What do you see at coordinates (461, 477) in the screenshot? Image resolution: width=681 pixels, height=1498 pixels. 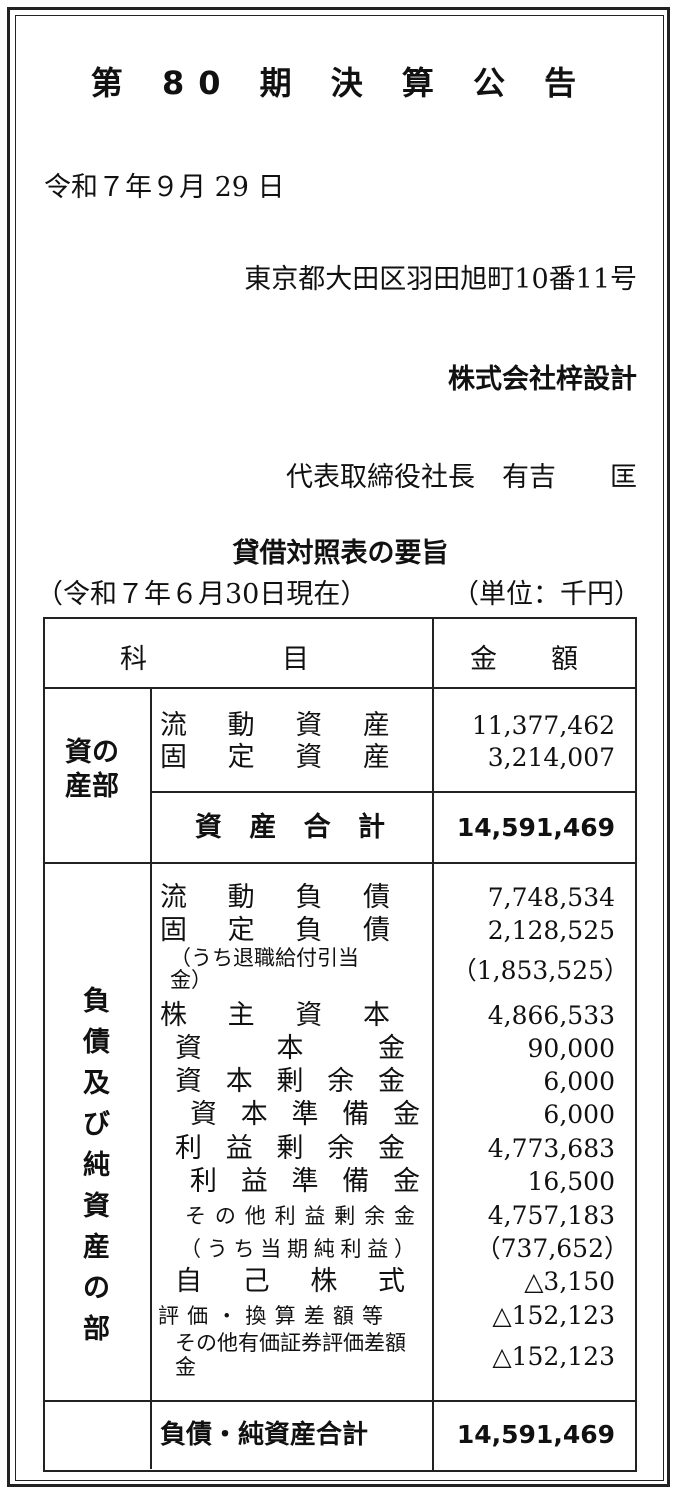 I see `representative: 代表取締役社長 有吉 匡` at bounding box center [461, 477].